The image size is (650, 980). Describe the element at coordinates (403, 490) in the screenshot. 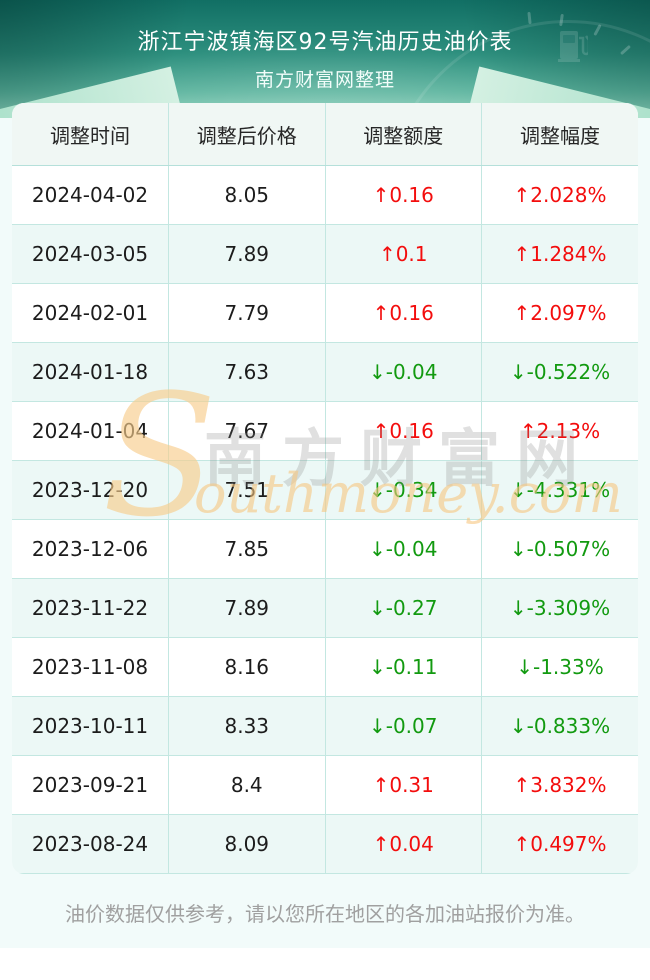

I see `cell-change: ↓-0.34` at that location.